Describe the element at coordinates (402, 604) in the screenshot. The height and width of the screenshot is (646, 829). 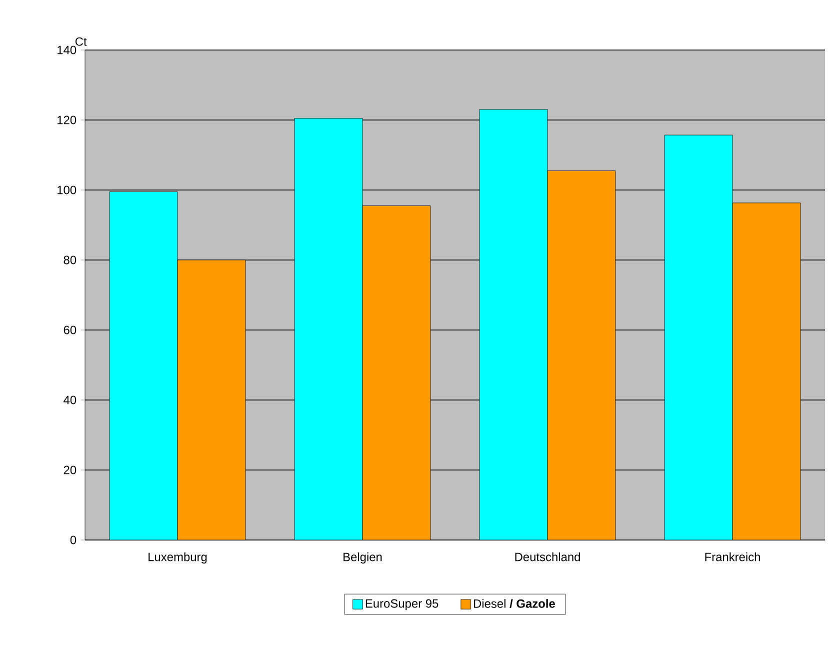
I see `legend-label: EuroSuper 95` at that location.